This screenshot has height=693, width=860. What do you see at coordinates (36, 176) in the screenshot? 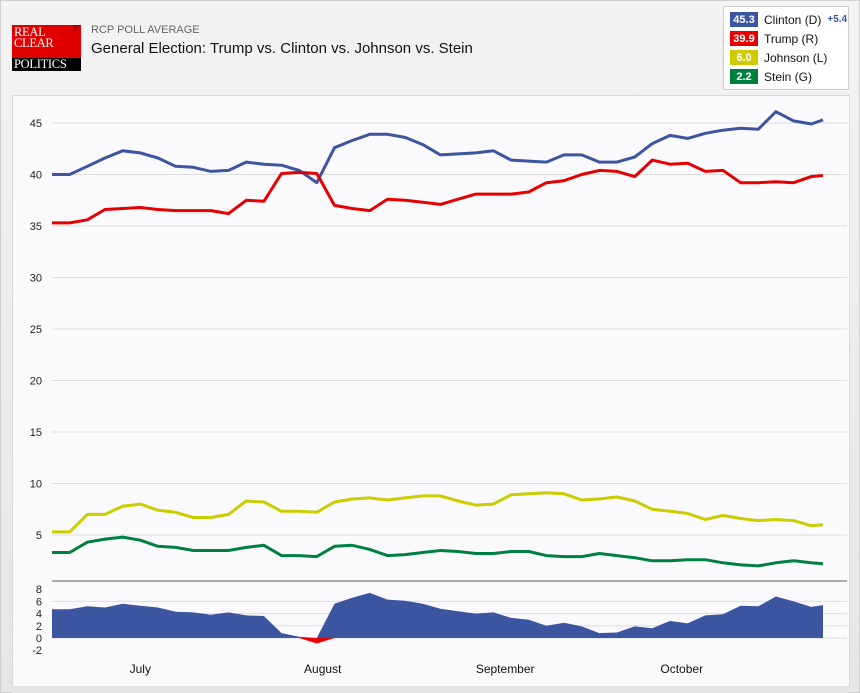
I see `y-tick-label: 40` at bounding box center [36, 176].